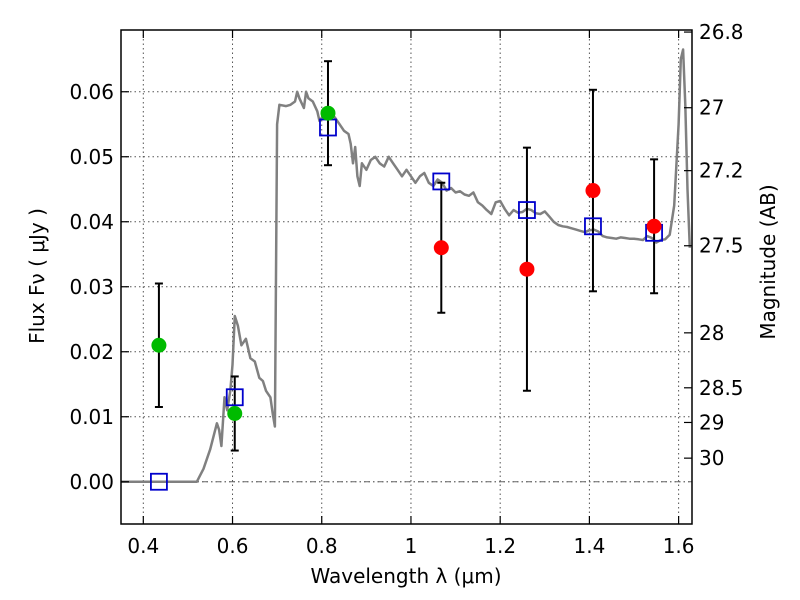  What do you see at coordinates (721, 246) in the screenshot?
I see `y2-tick-label: 27.5` at bounding box center [721, 246].